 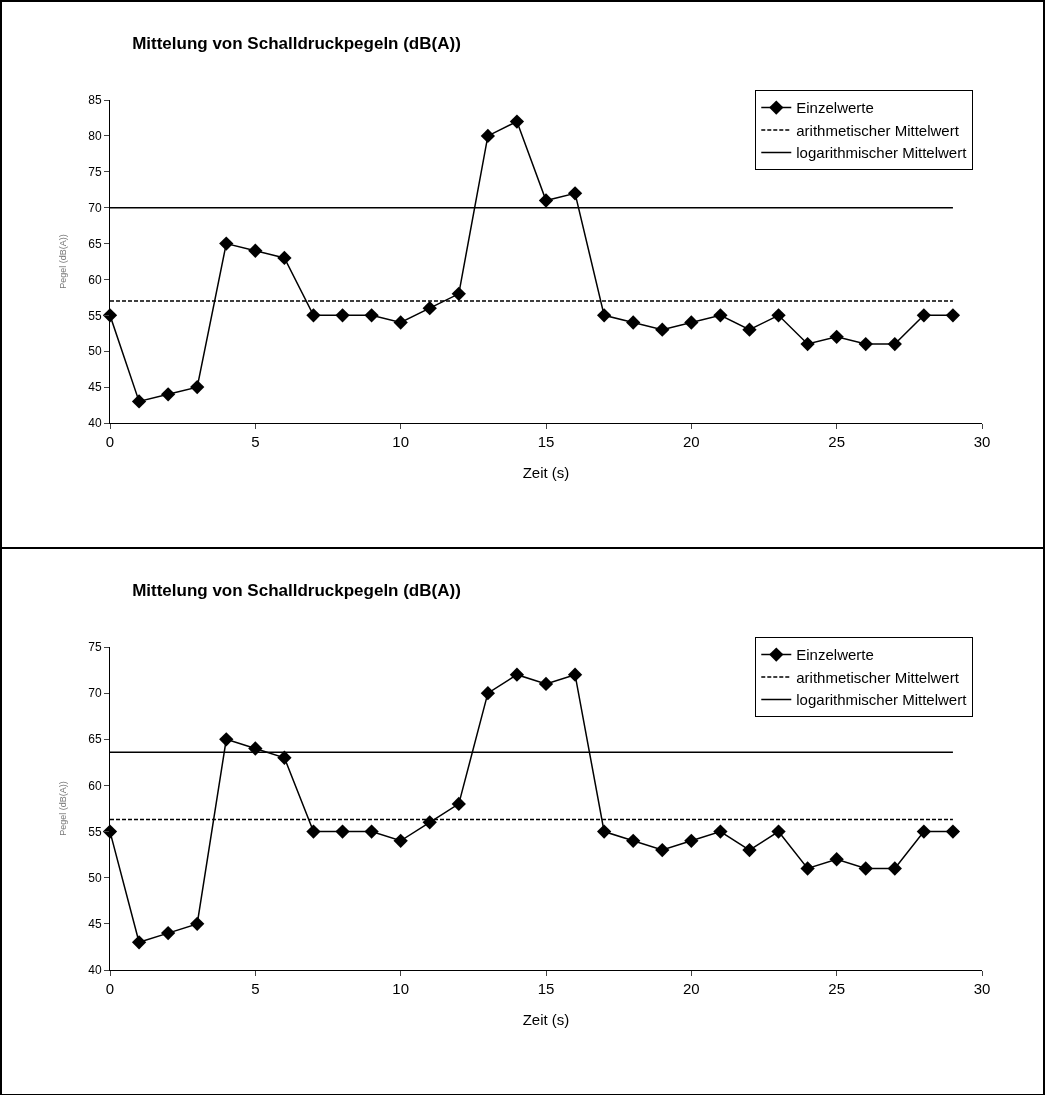 I want to click on y-tick-label: 85, so click(x=95, y=100).